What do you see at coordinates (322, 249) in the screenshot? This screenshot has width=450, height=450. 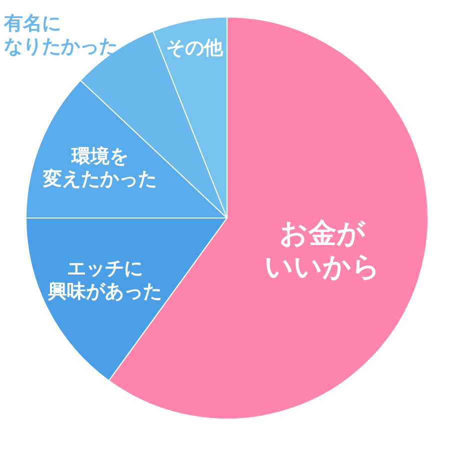 I see `slice-label: お金がいいから` at bounding box center [322, 249].